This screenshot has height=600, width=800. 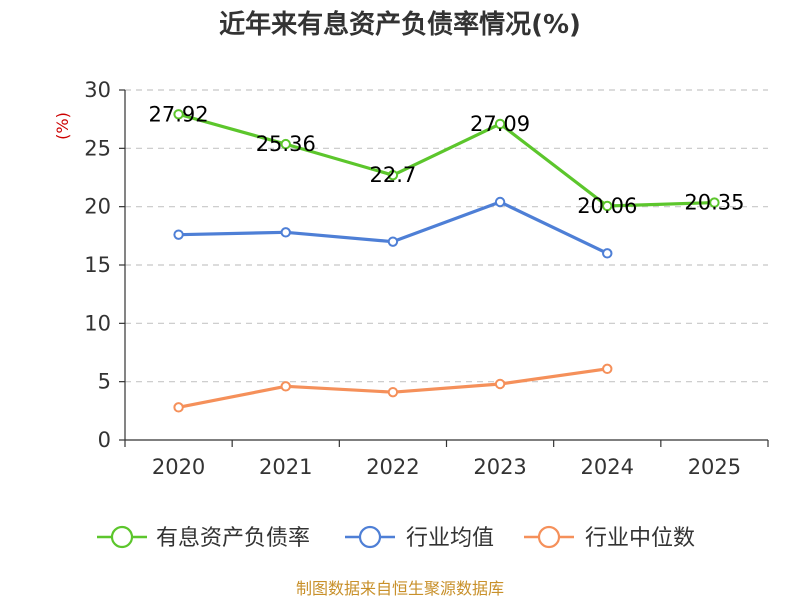 I want to click on data-label: 27.92, so click(x=179, y=114).